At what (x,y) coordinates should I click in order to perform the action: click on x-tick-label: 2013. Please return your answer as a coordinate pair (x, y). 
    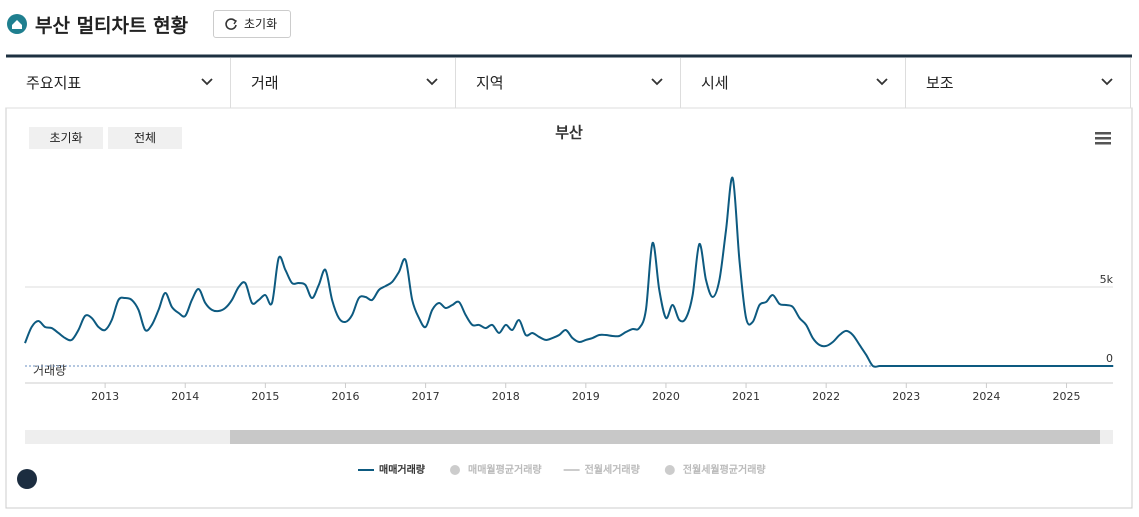
    Looking at the image, I should click on (105, 396).